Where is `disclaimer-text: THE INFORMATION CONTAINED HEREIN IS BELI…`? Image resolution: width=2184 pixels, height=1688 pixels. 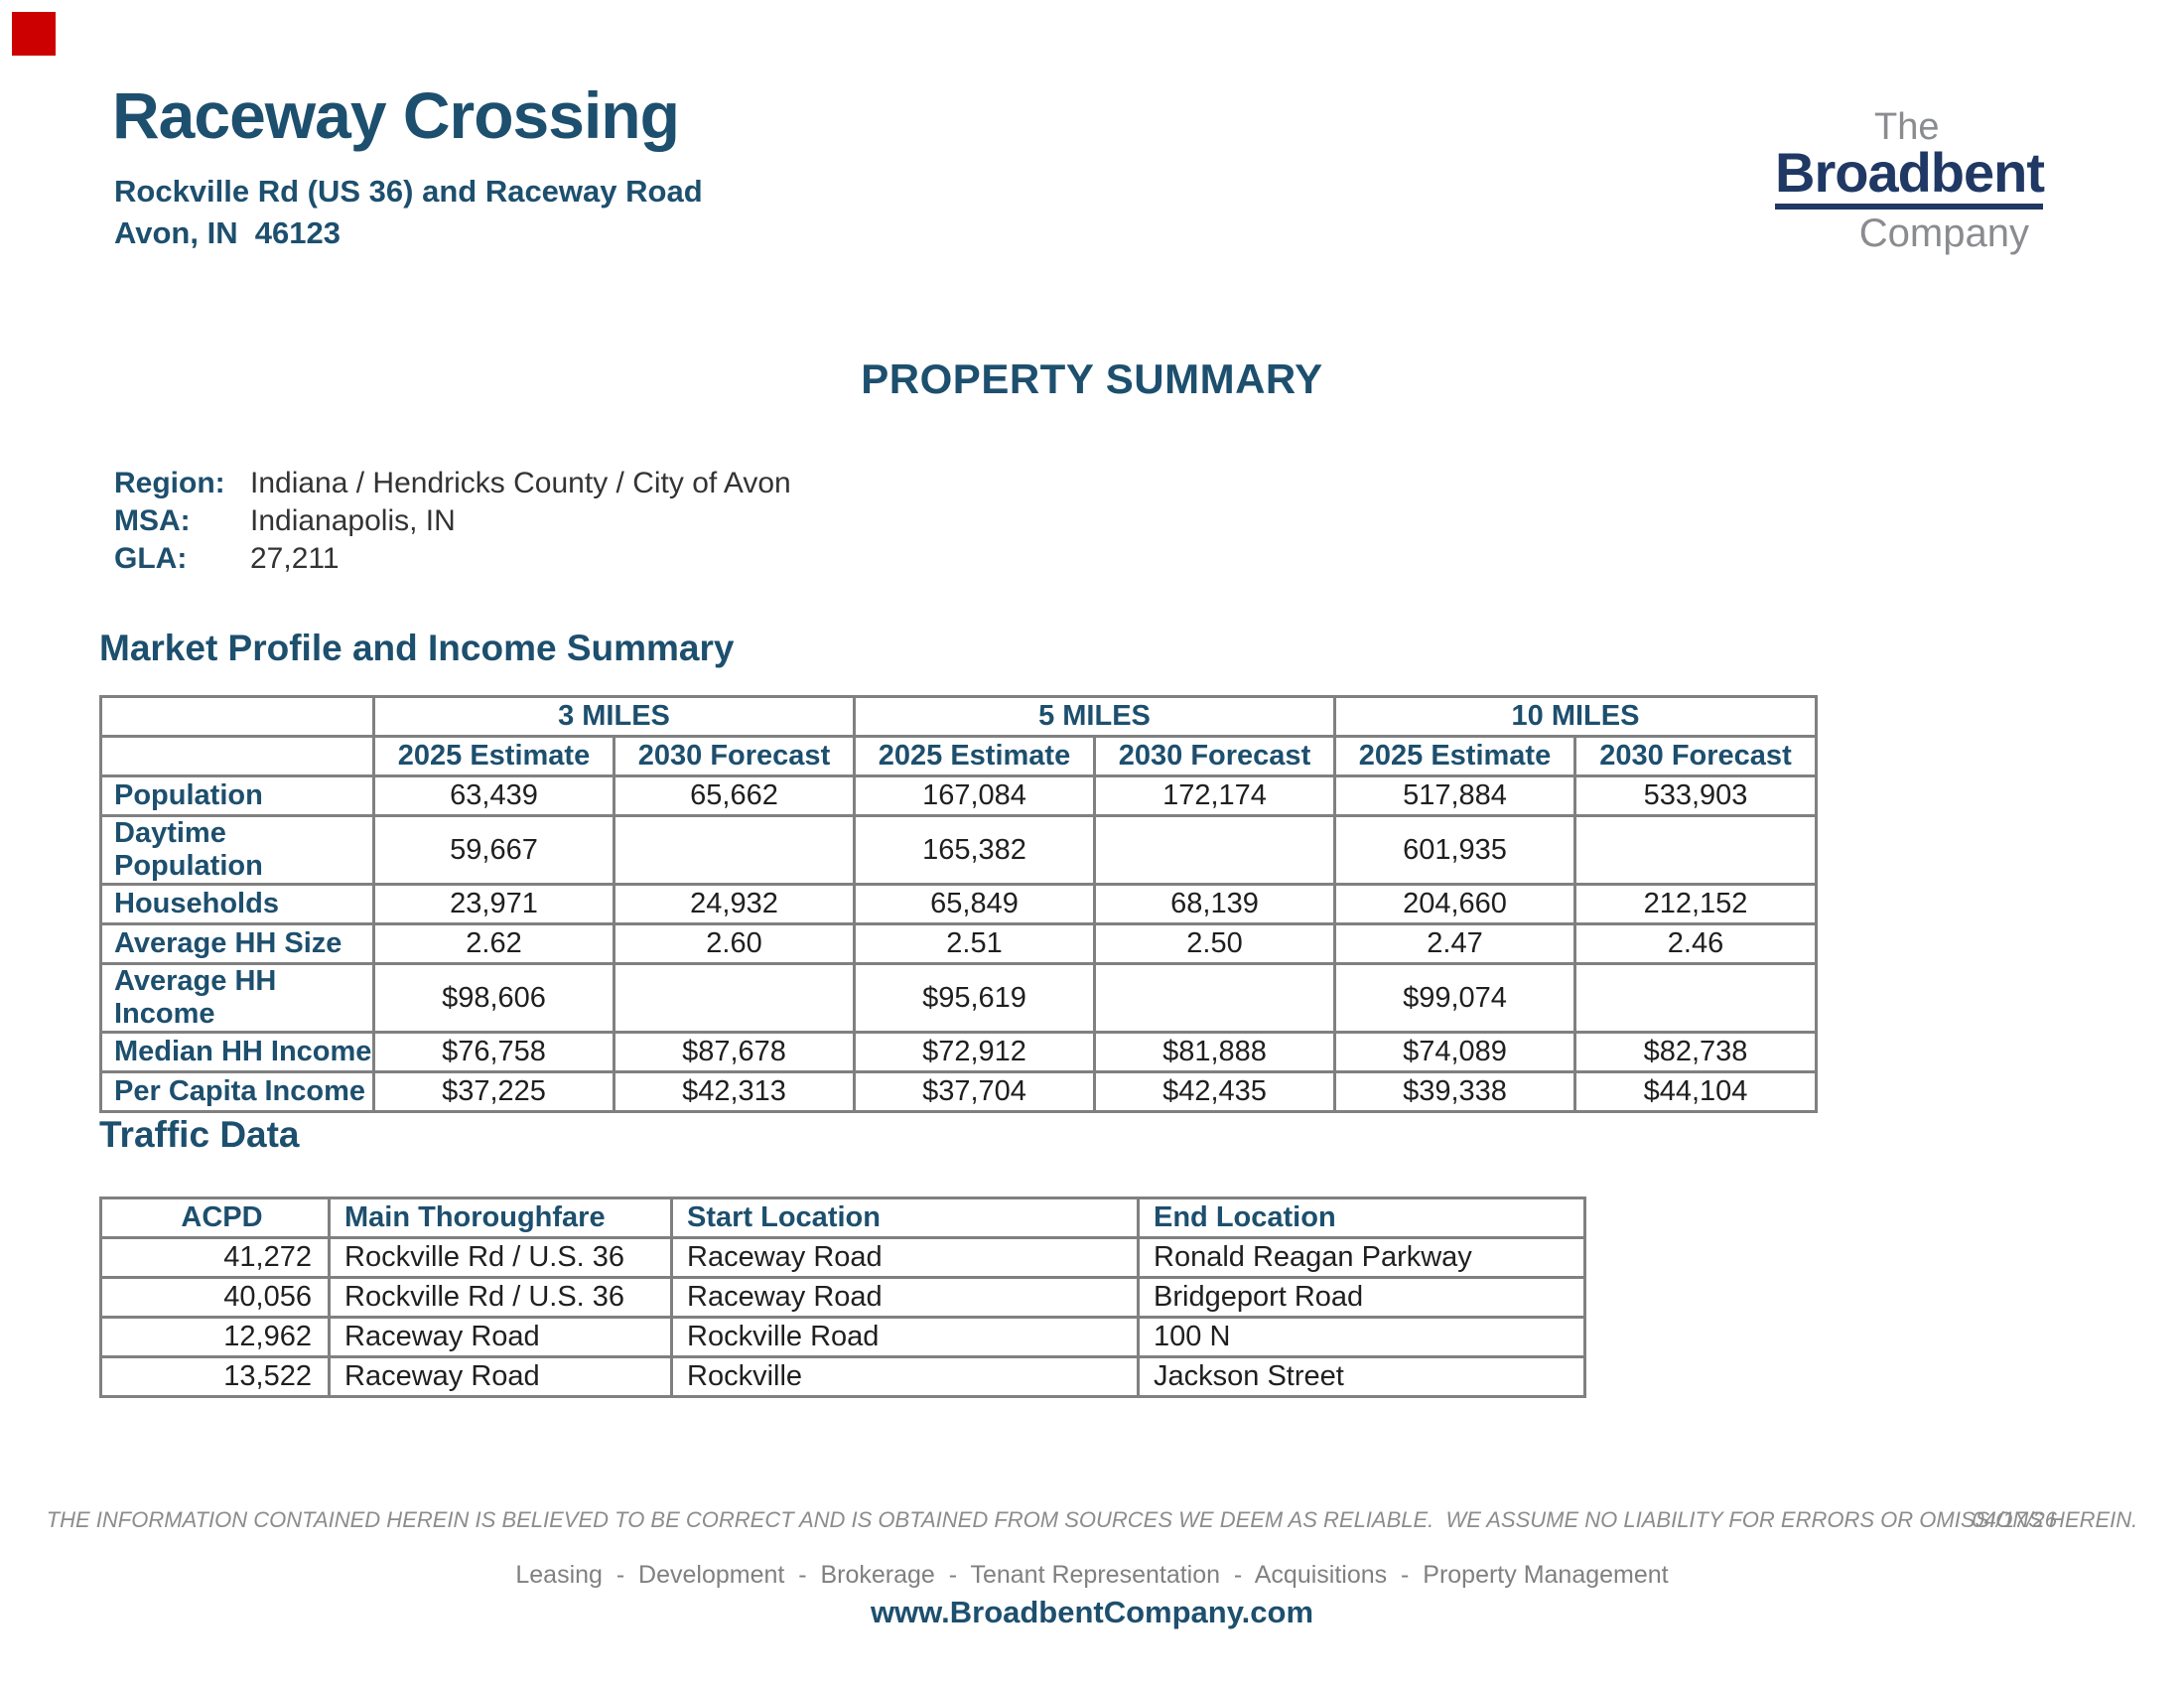 disclaimer-text: THE INFORMATION CONTAINED HEREIN IS BELI… is located at coordinates (1092, 1519).